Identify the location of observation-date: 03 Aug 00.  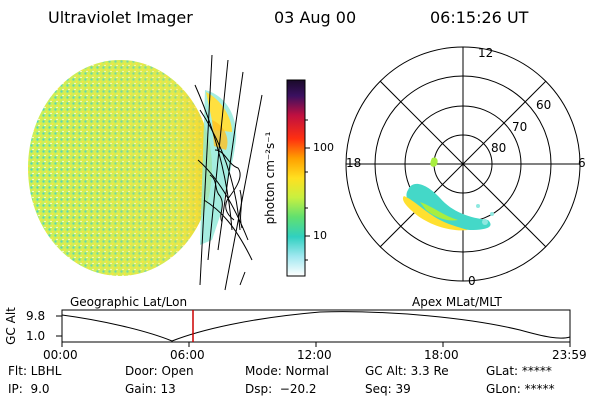
(315, 17).